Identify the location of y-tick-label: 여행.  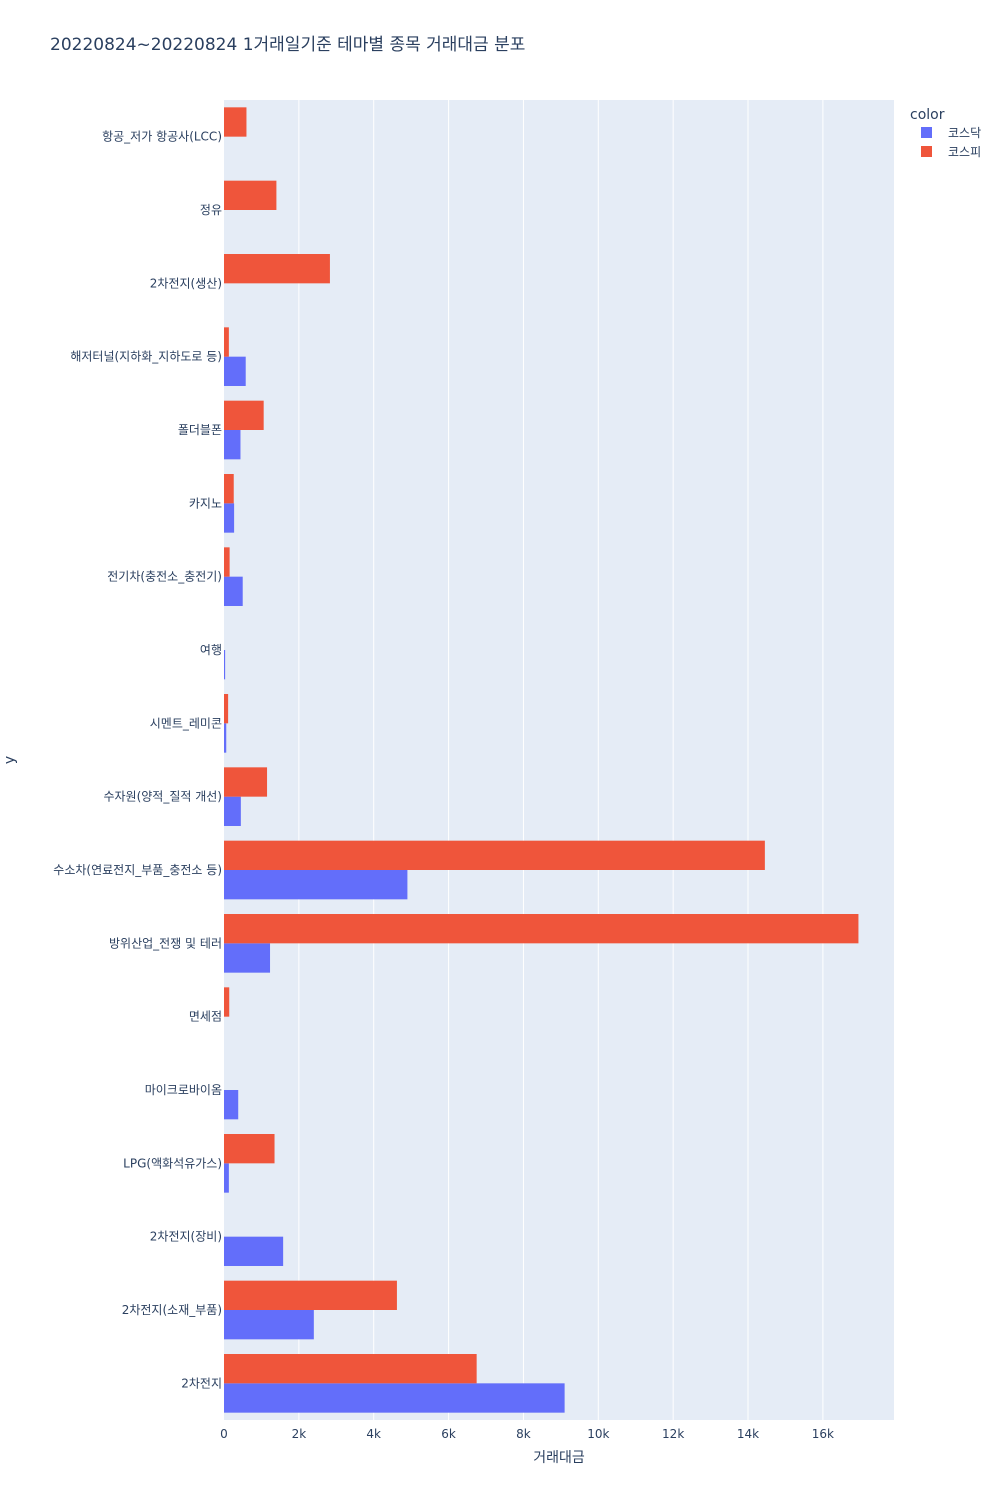
(211, 649).